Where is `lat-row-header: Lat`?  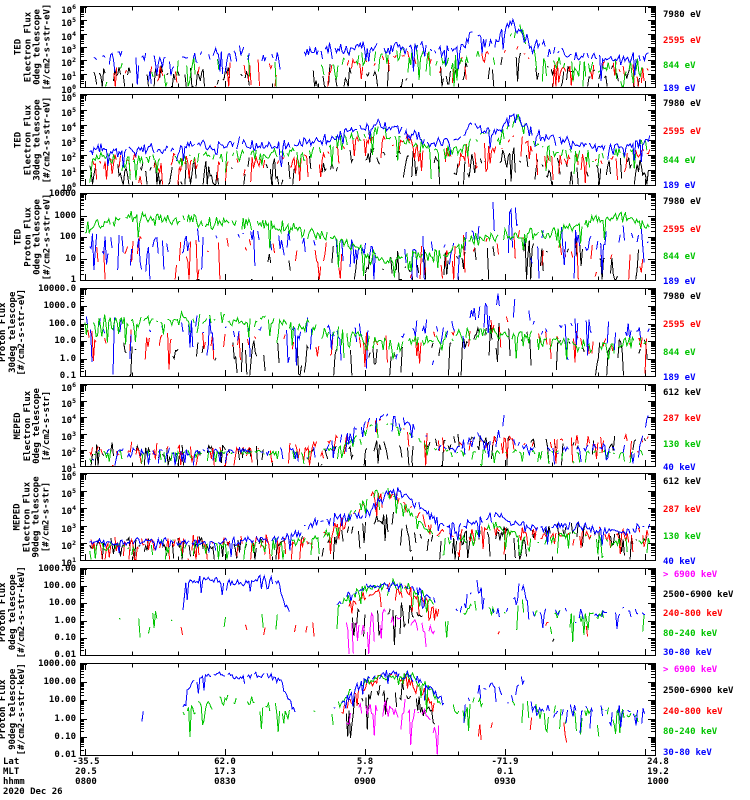 lat-row-header: Lat is located at coordinates (11, 762).